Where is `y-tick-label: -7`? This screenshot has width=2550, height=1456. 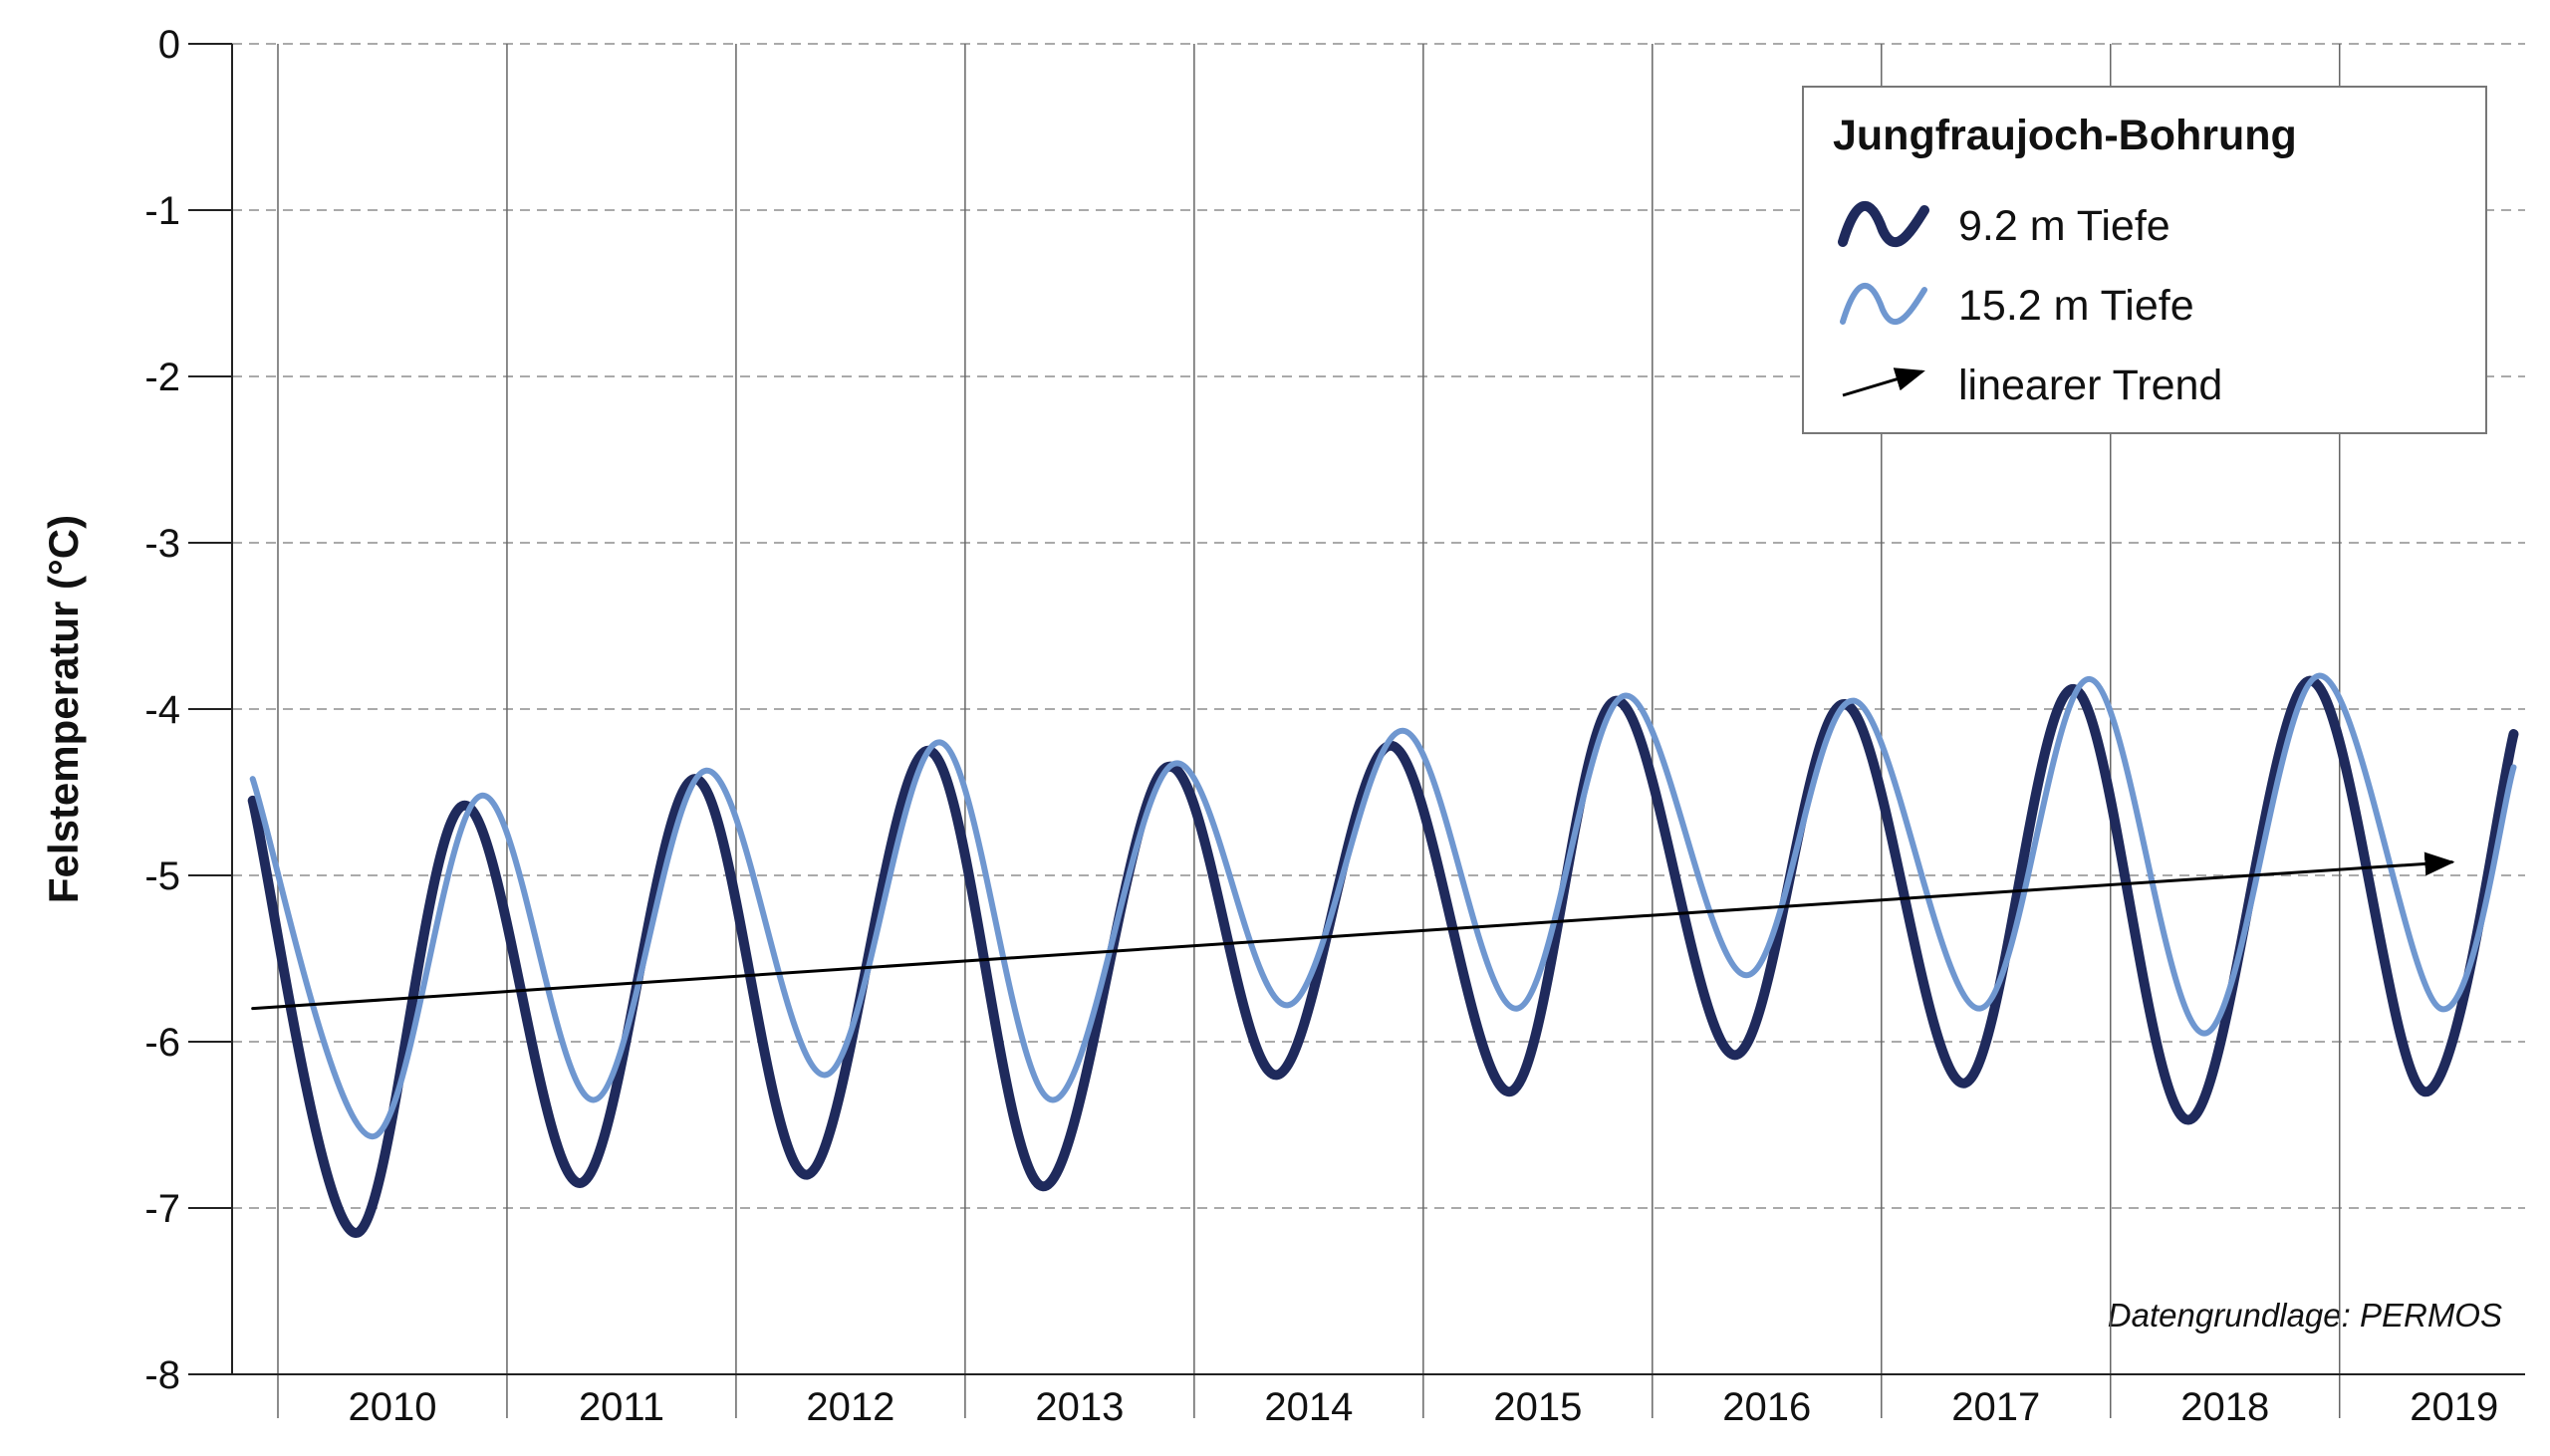
y-tick-label: -7 is located at coordinates (162, 1209).